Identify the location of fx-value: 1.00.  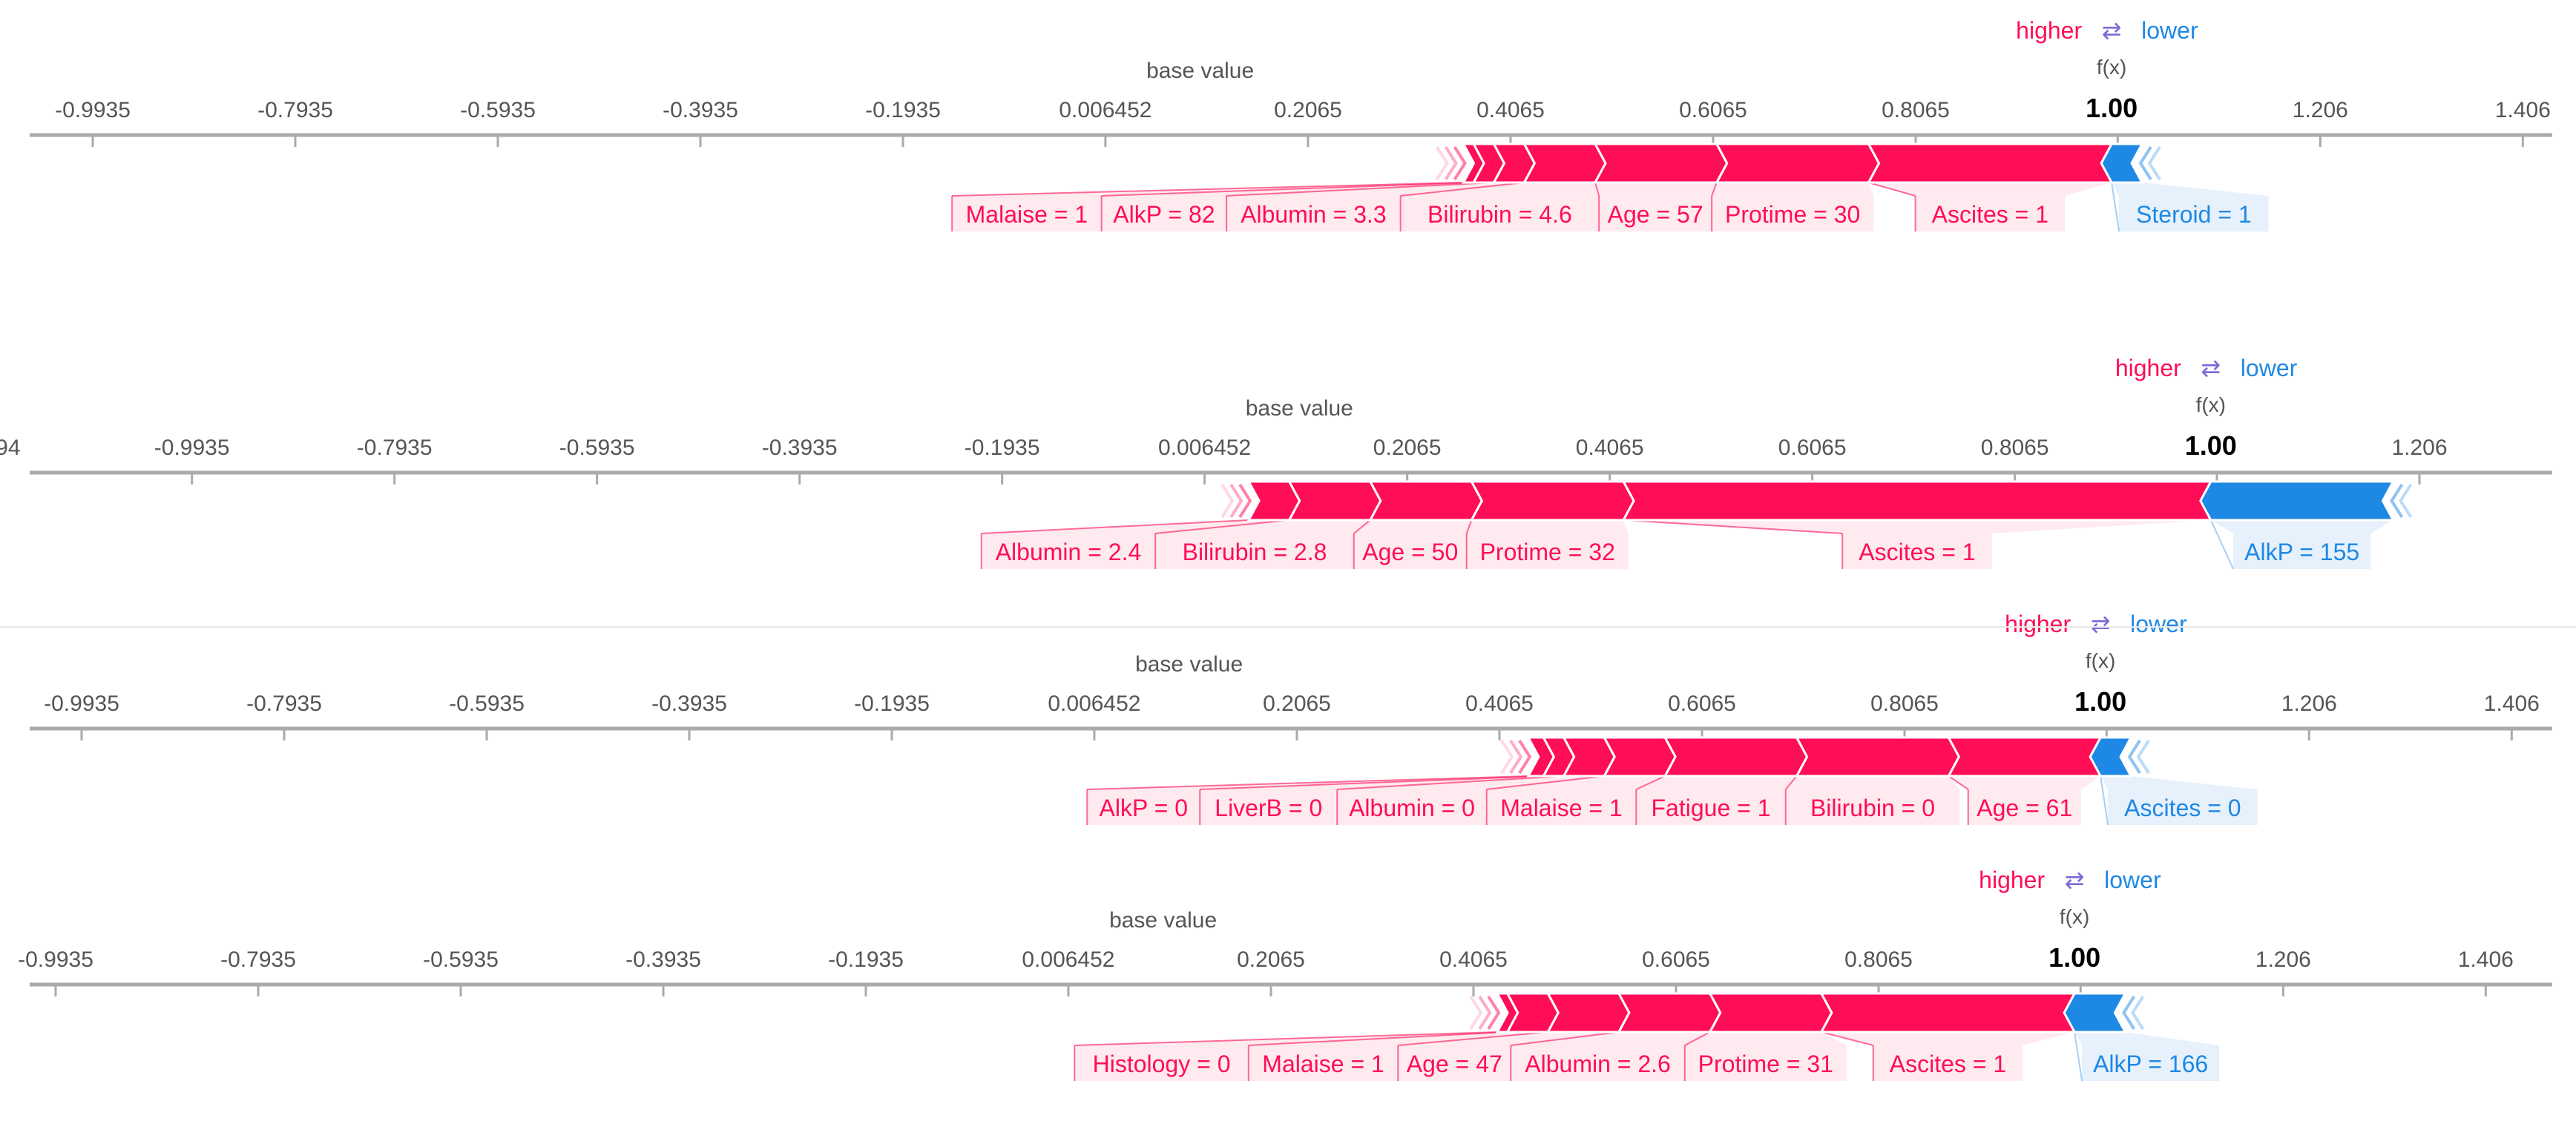
(2074, 957).